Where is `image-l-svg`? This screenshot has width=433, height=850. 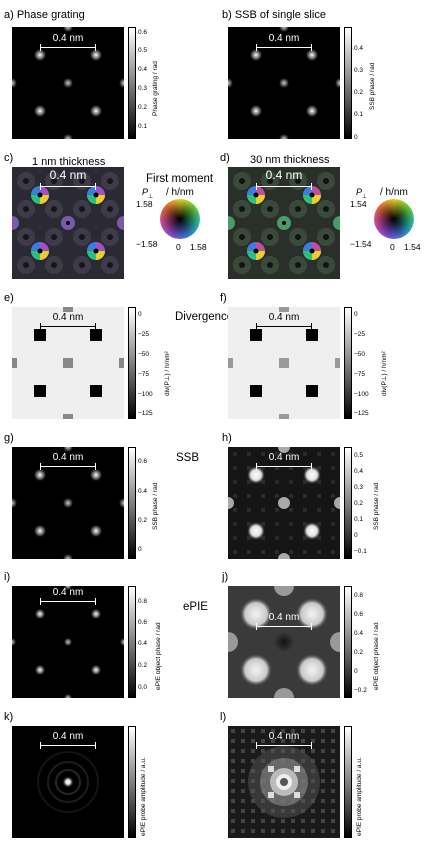
image-l-svg is located at coordinates (284, 782).